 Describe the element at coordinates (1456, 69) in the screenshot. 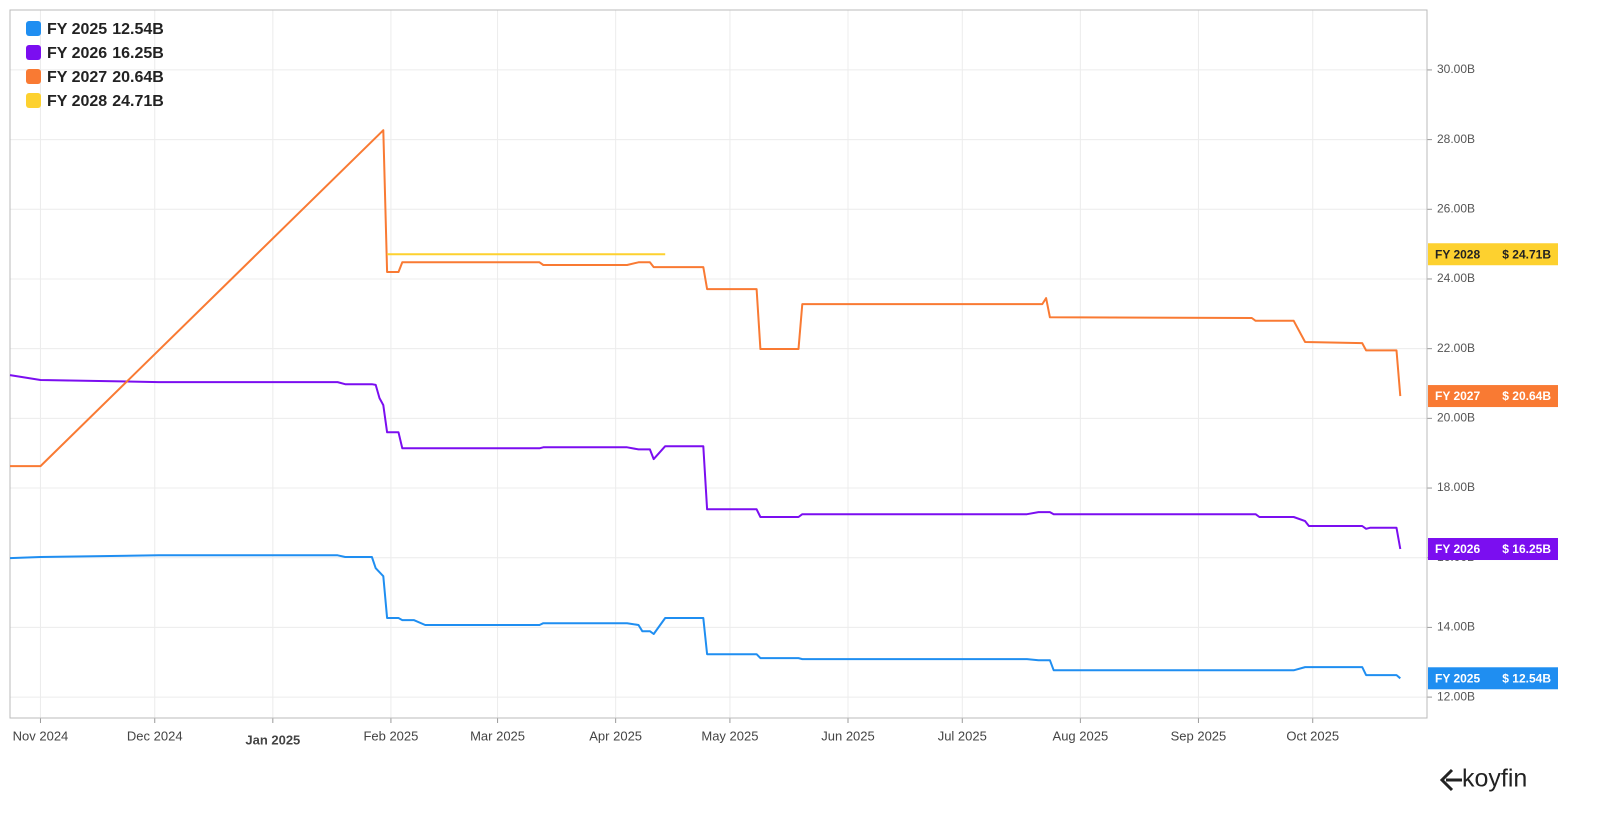

I see `y-tick-label: 30.00B` at that location.